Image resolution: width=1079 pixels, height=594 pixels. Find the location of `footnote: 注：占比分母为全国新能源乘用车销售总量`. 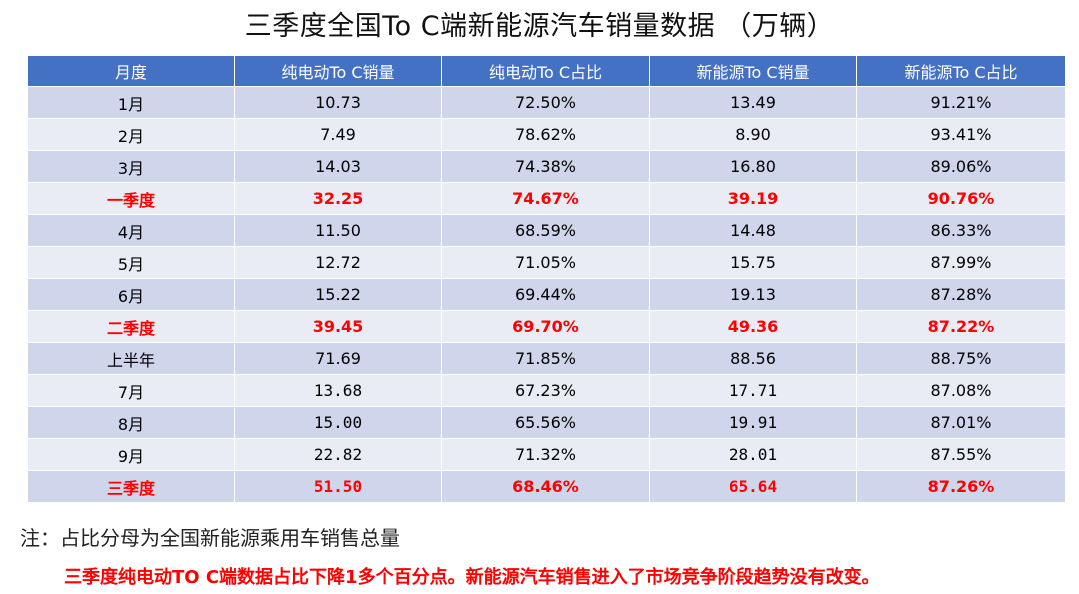

footnote: 注：占比分母为全国新能源乘用车销售总量 is located at coordinates (210, 538).